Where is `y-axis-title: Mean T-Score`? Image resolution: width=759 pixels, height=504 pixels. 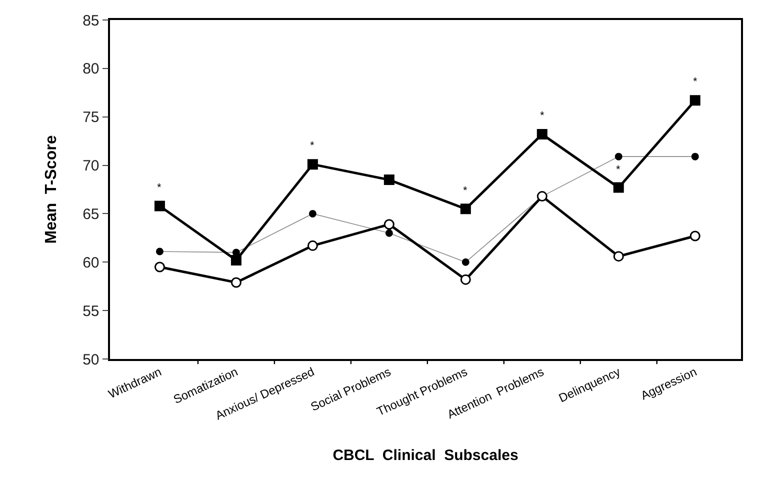
y-axis-title: Mean T-Score is located at coordinates (51, 189).